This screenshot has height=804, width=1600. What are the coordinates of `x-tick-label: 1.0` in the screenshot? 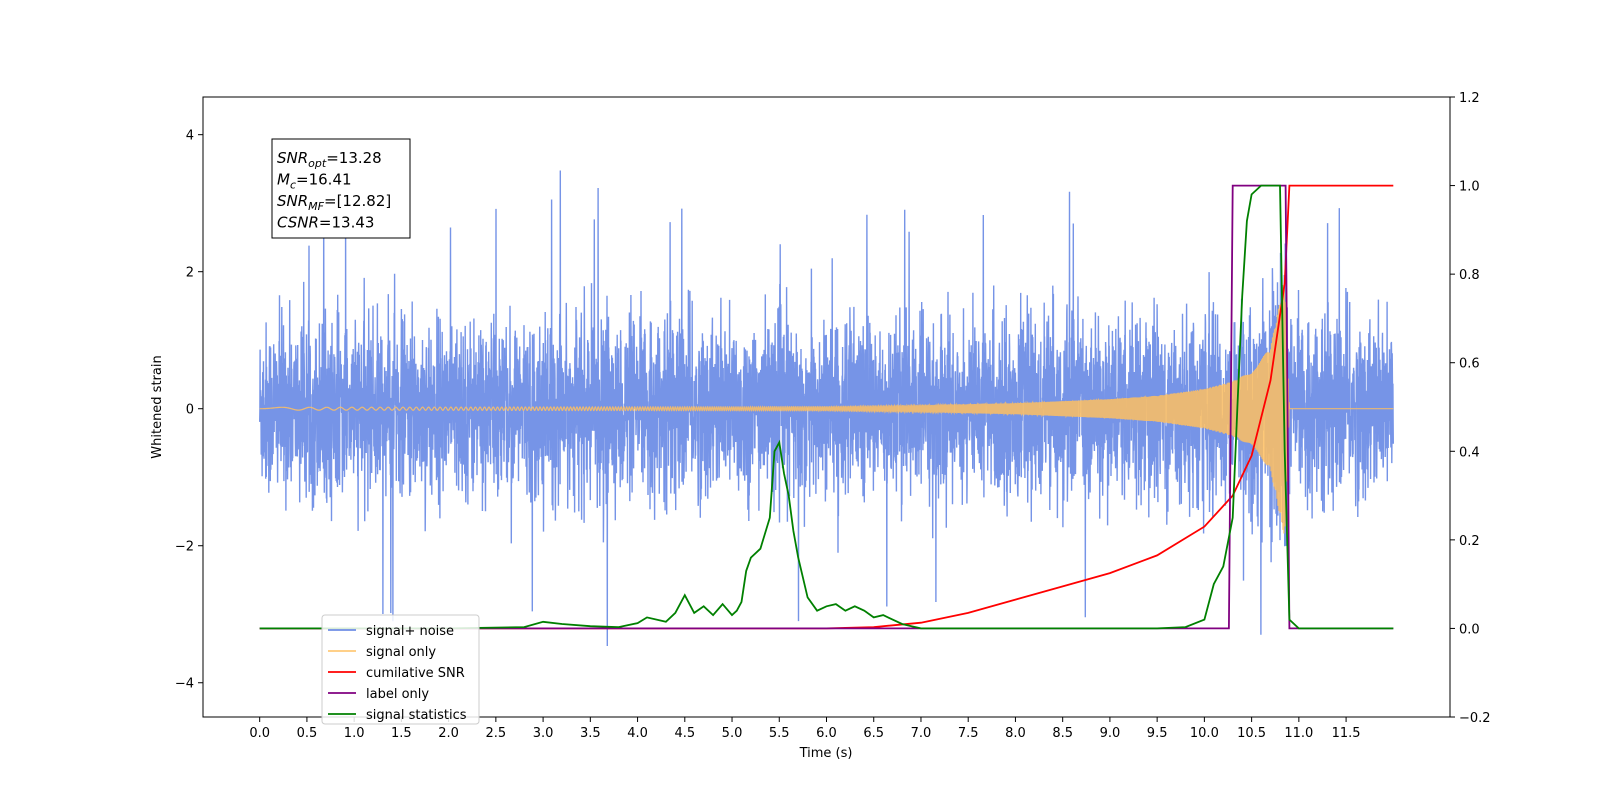 It's located at (354, 733).